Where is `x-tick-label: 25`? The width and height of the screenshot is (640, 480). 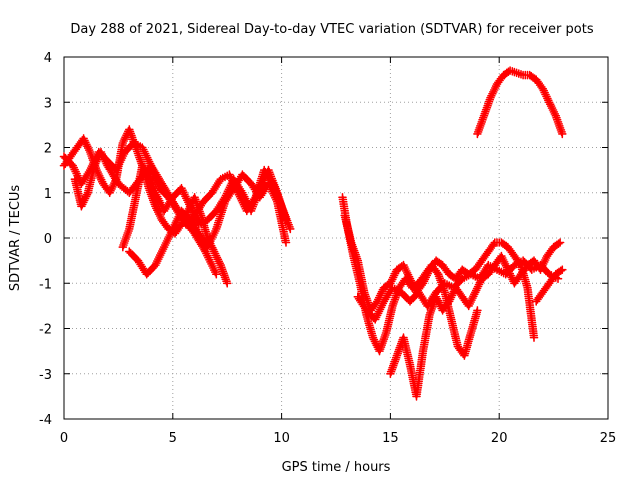
x-tick-label: 25 is located at coordinates (608, 438).